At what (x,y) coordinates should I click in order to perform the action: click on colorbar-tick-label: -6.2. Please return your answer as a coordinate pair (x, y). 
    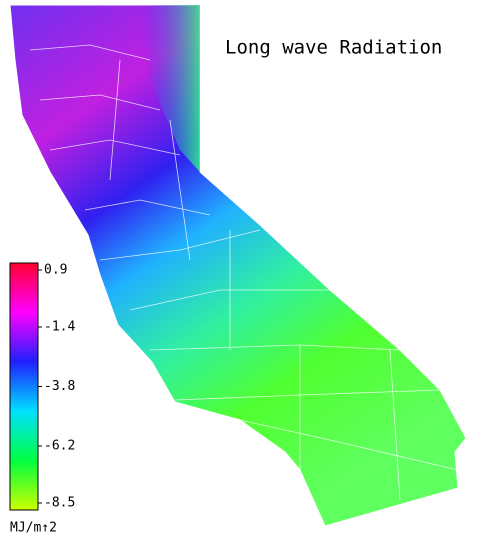
    Looking at the image, I should click on (59, 445).